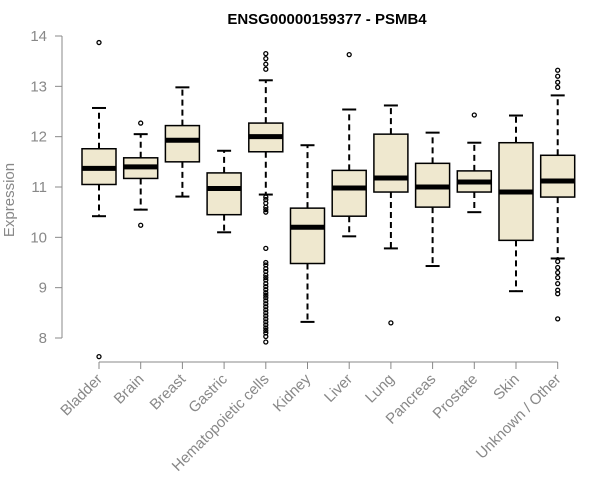  What do you see at coordinates (129, 389) in the screenshot?
I see `x-tick-label: Brain` at bounding box center [129, 389].